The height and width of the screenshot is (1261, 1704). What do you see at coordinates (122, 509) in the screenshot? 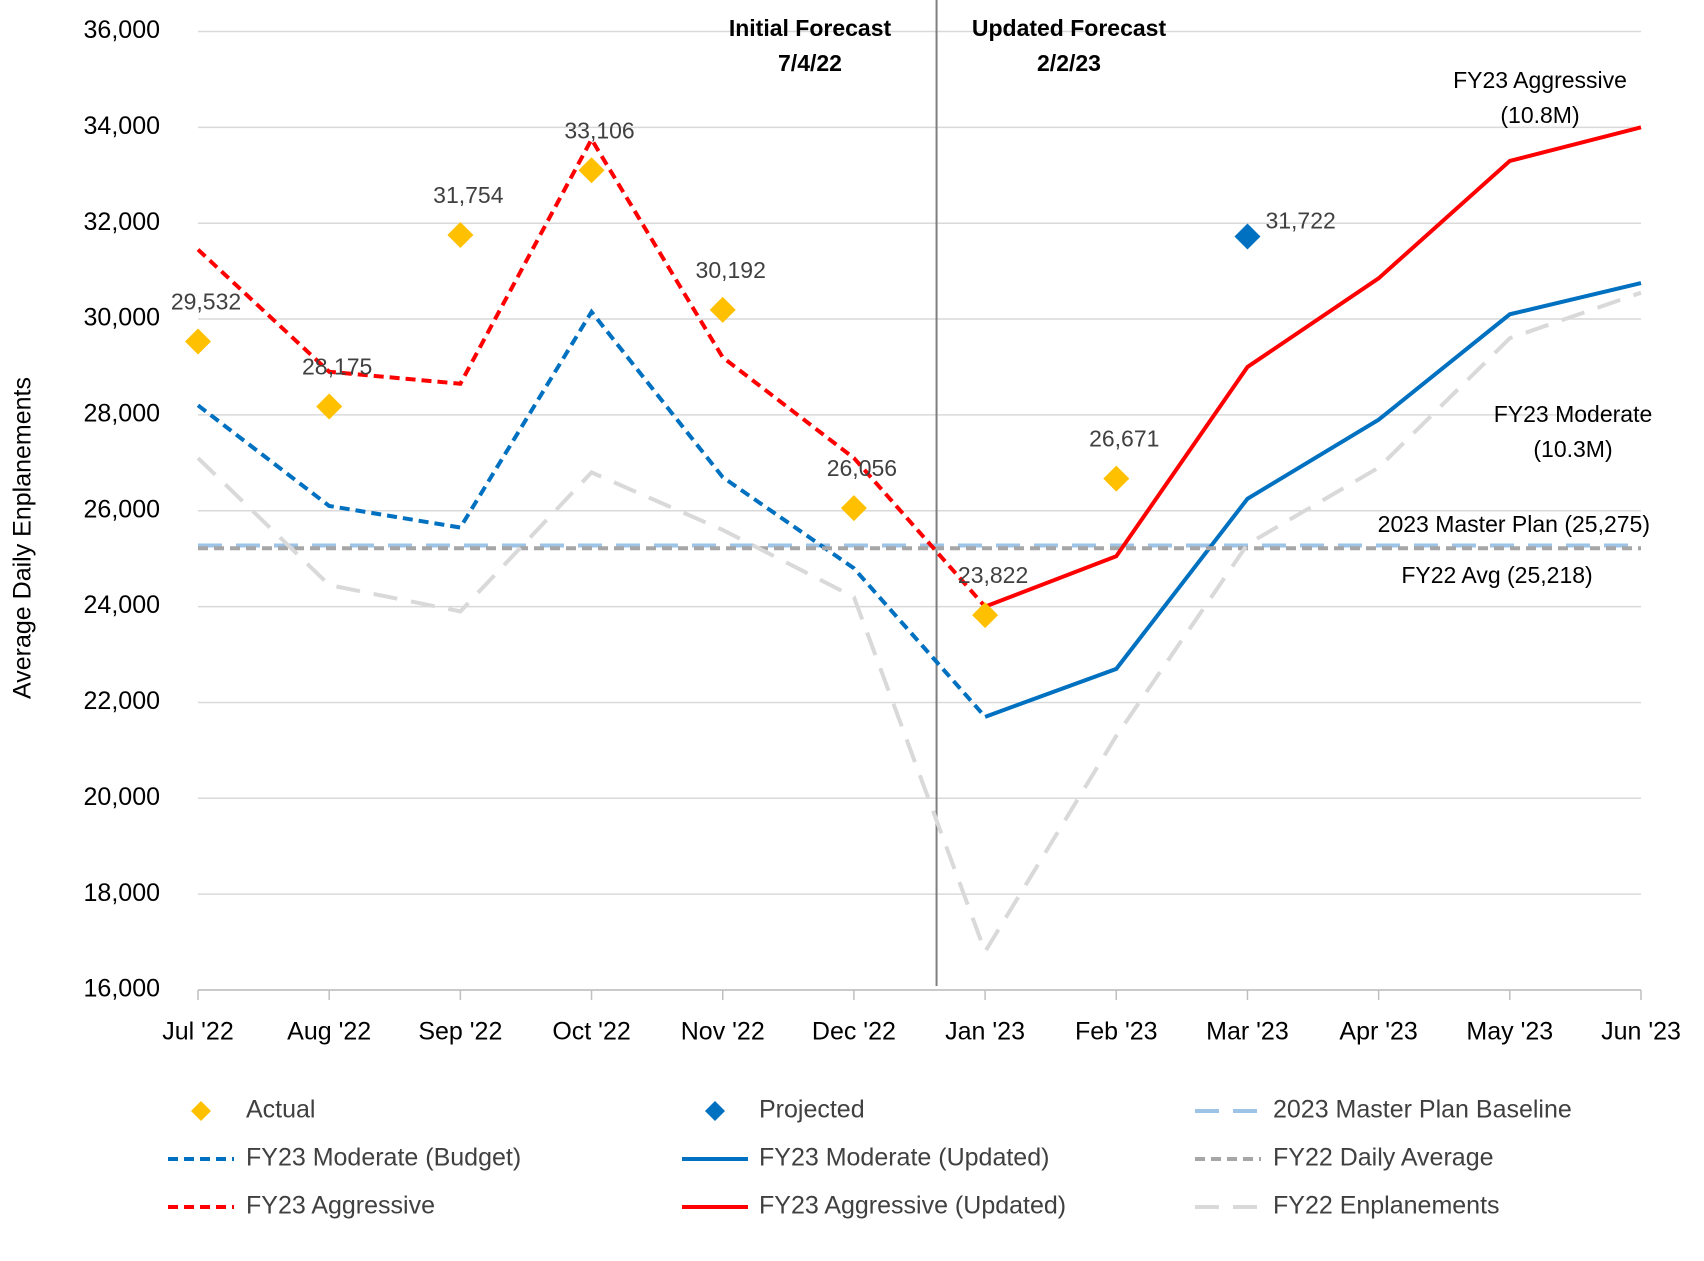
I see `y-tick-label: 26,000` at bounding box center [122, 509].